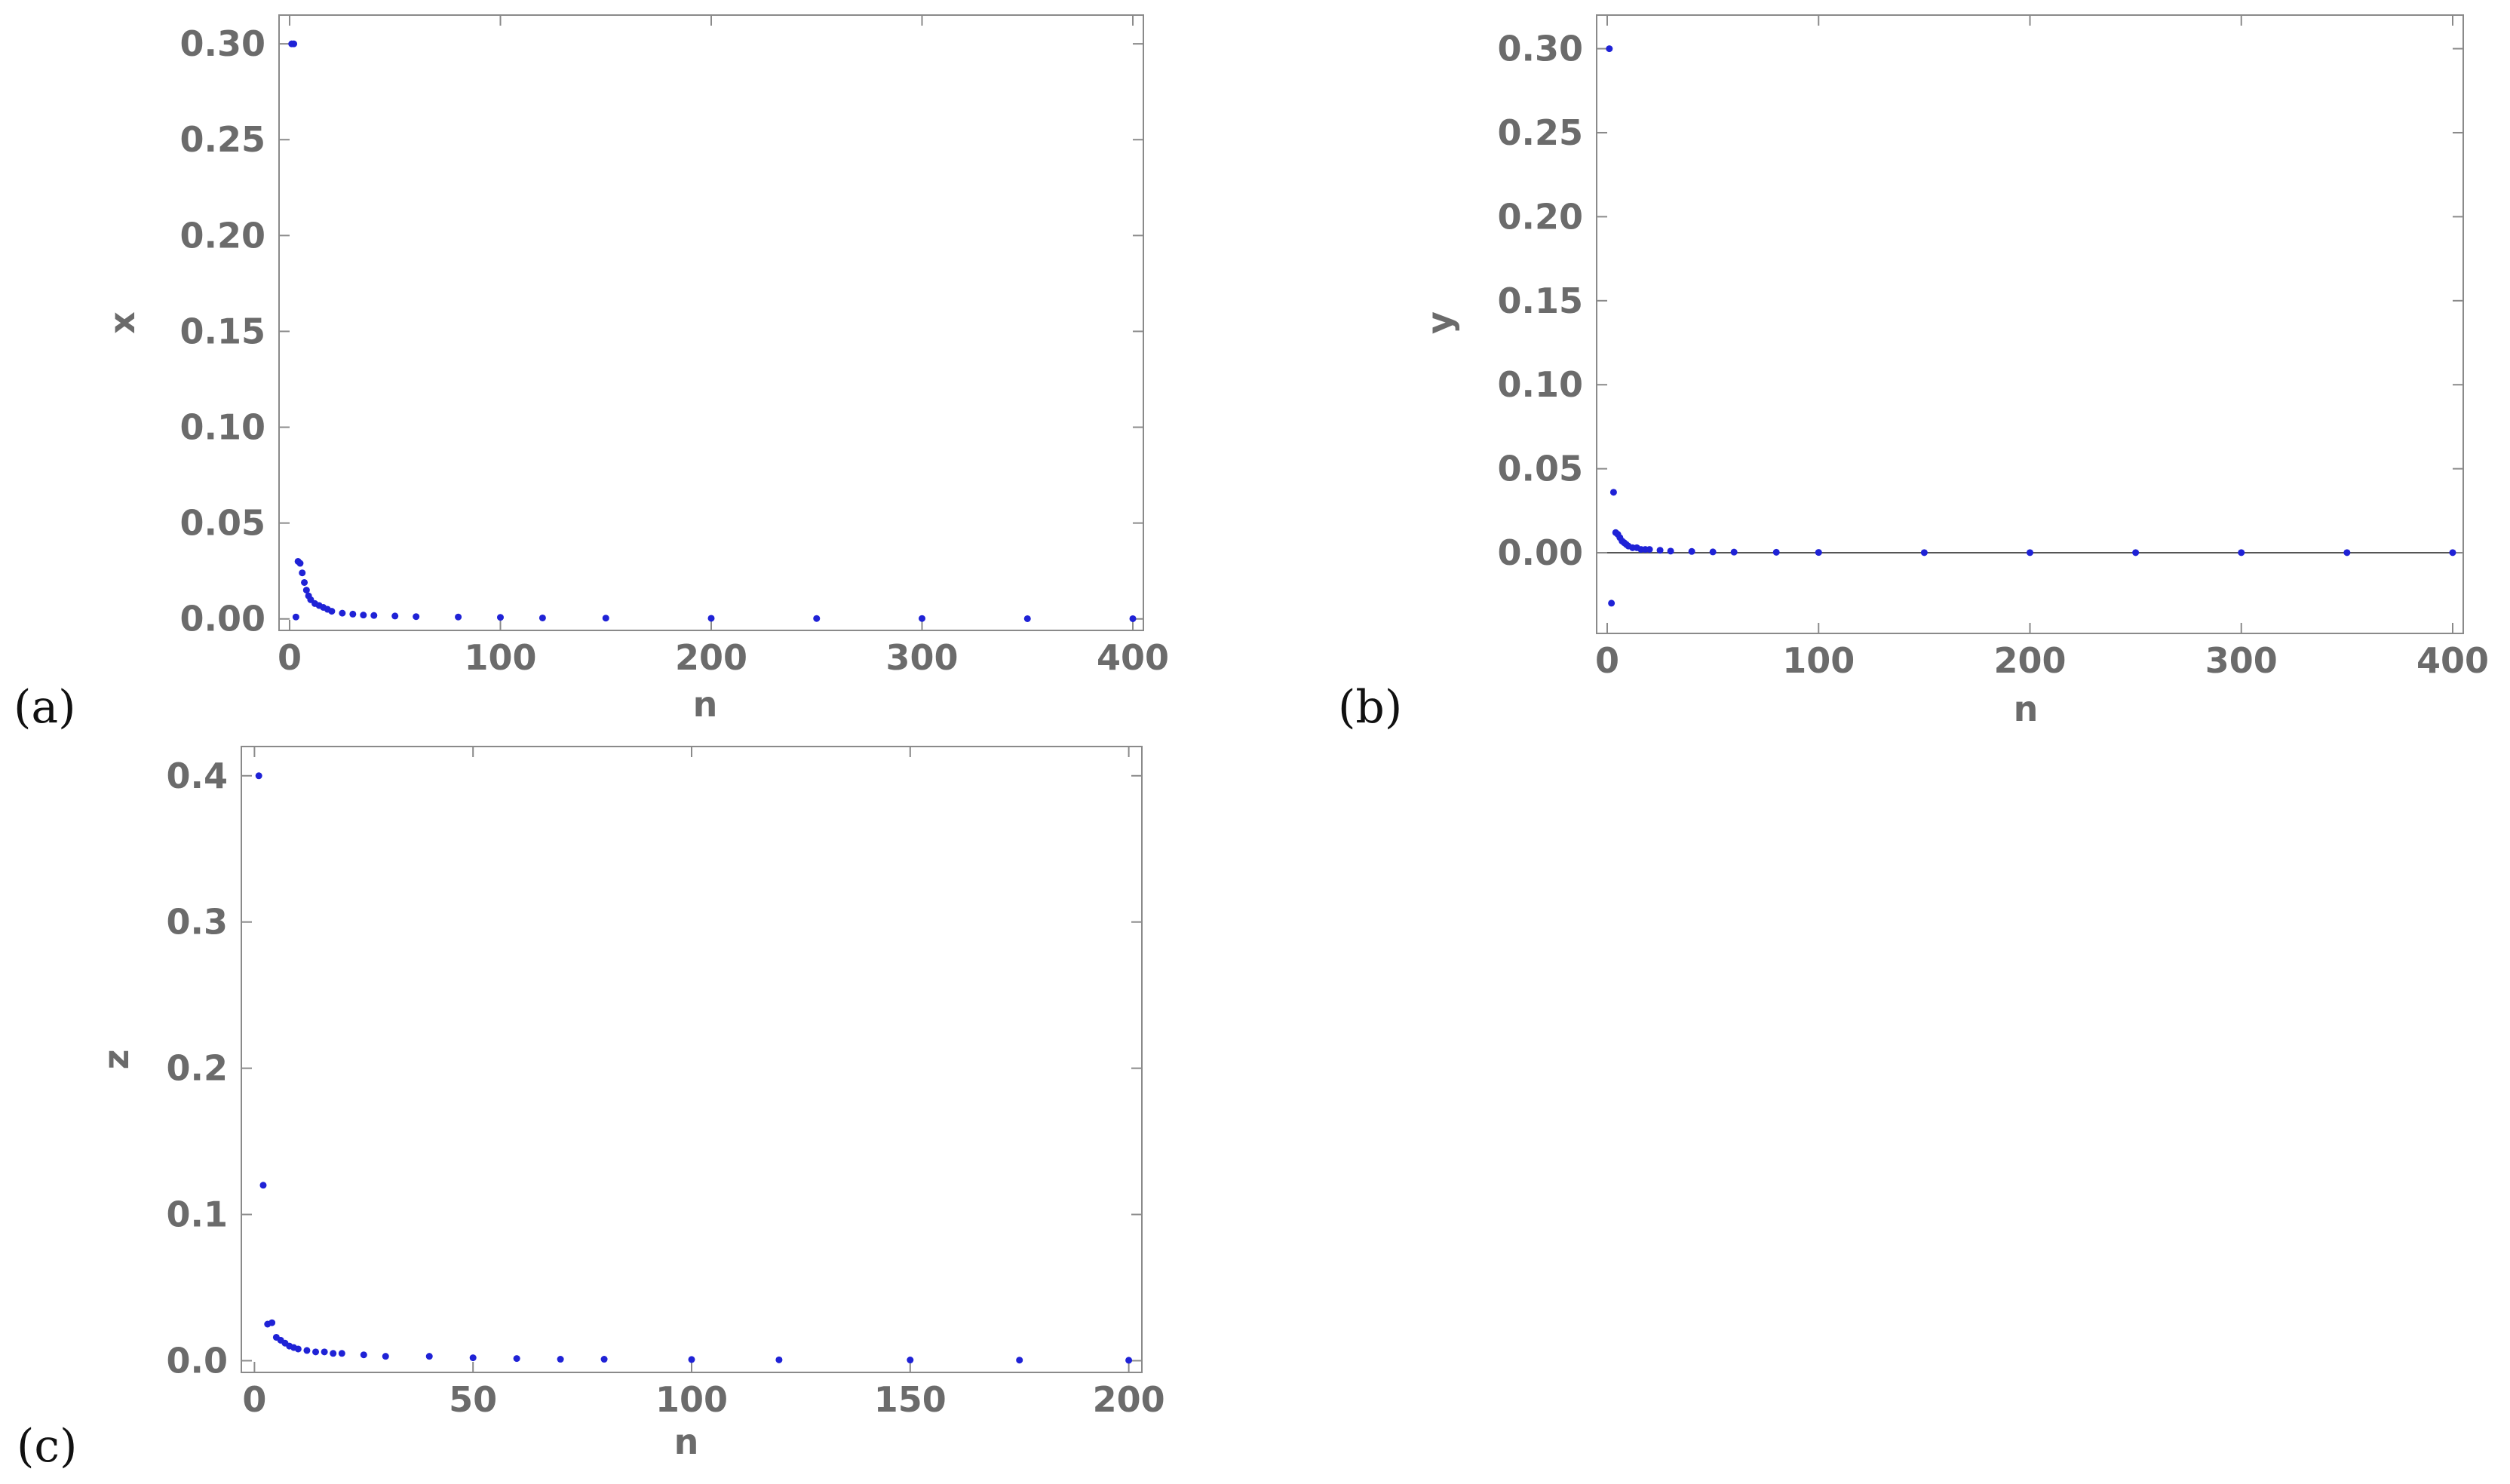 The image size is (2510, 1484). Describe the element at coordinates (1541, 216) in the screenshot. I see `chart-1-y-tick-label: 0.20` at that location.